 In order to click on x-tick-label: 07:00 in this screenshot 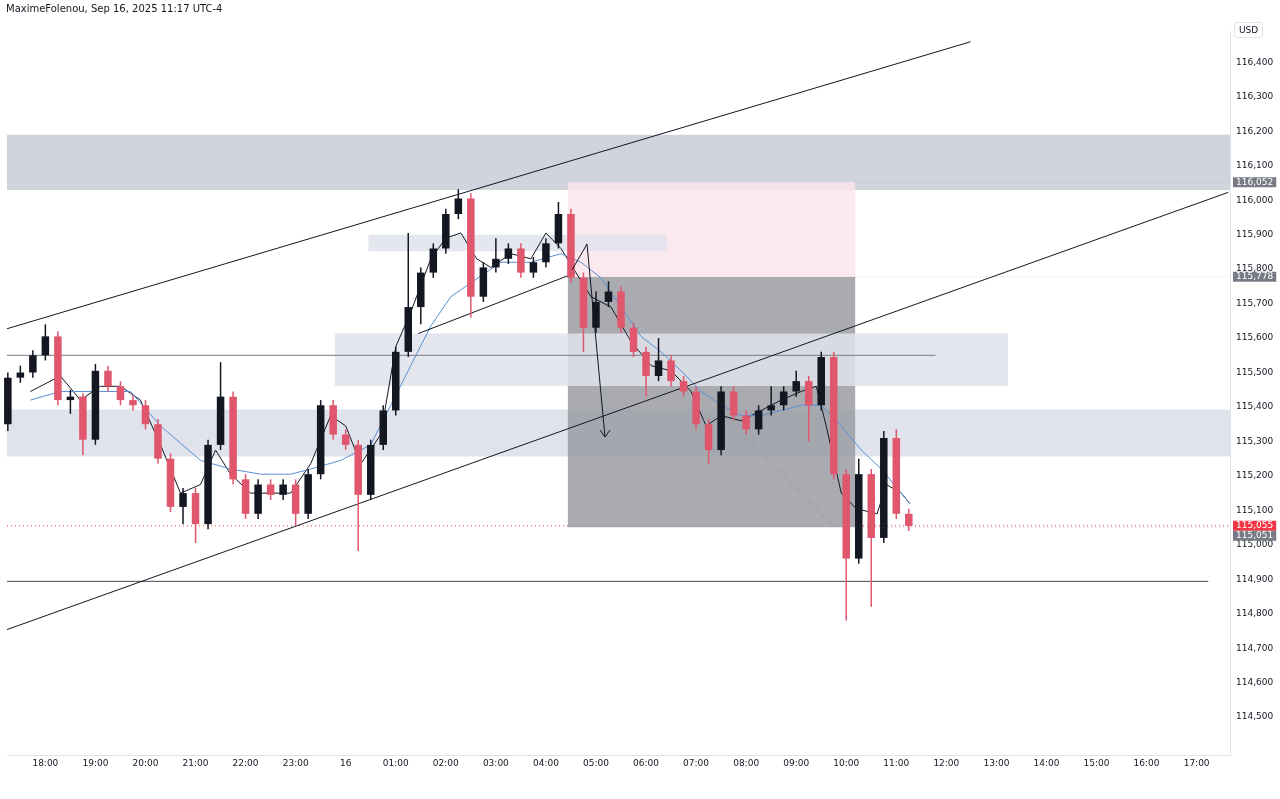, I will do `click(696, 762)`.